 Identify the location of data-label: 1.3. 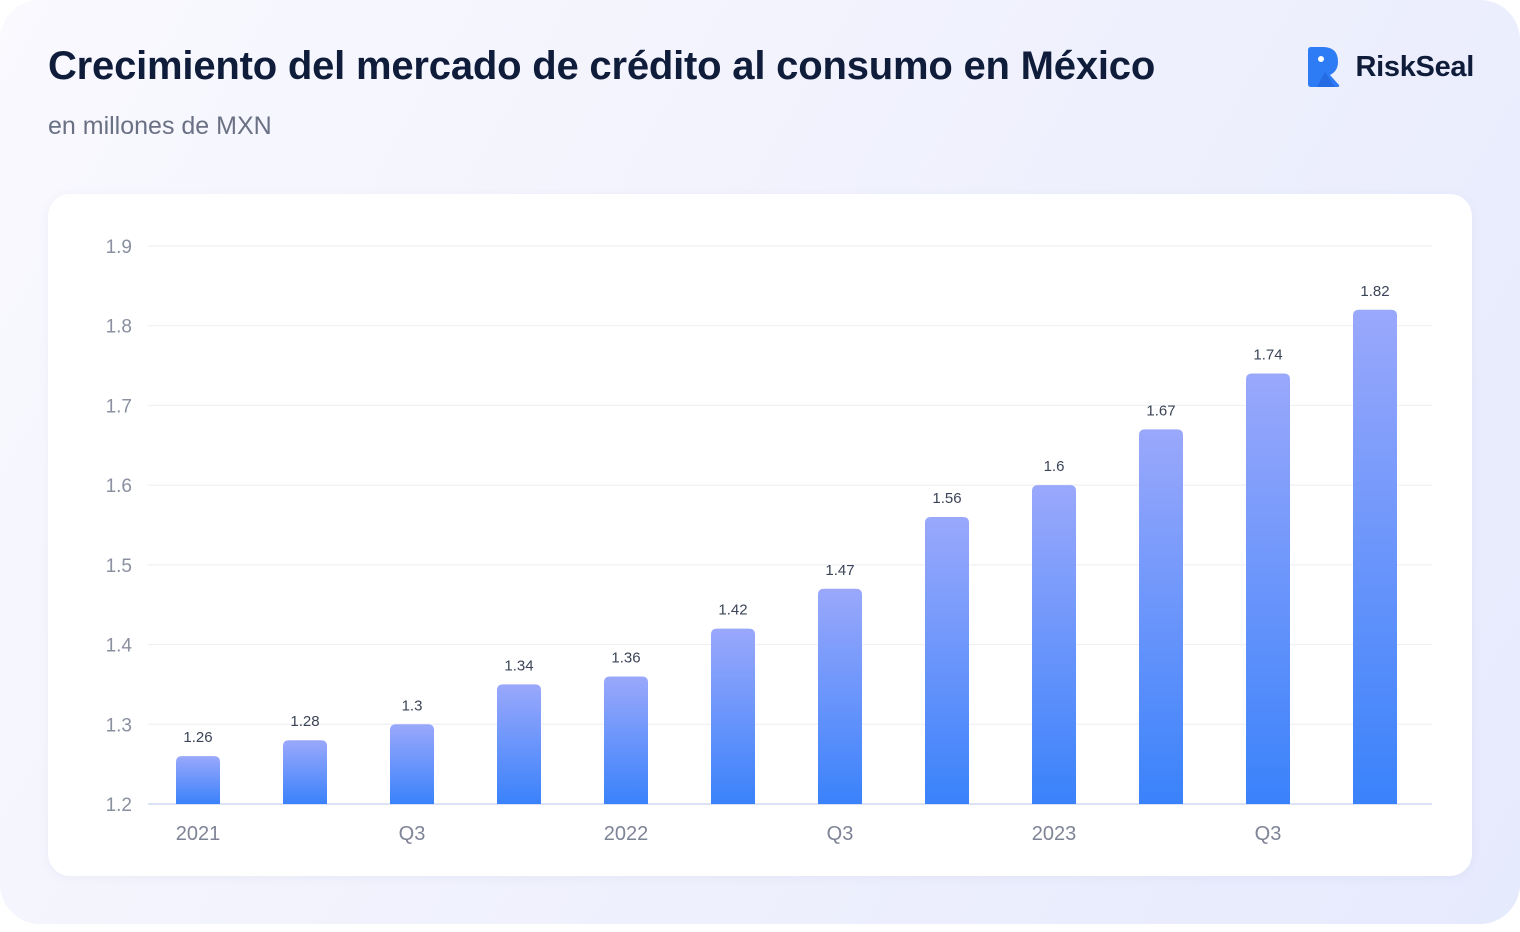
(412, 705).